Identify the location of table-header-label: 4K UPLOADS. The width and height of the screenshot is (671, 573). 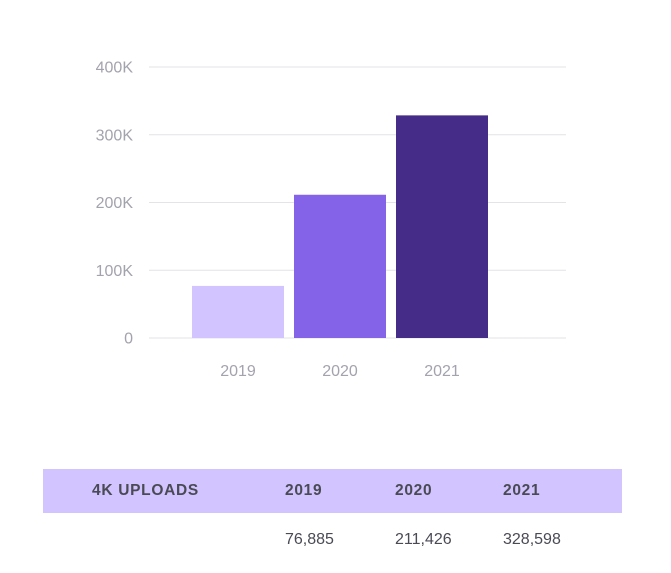
(145, 490).